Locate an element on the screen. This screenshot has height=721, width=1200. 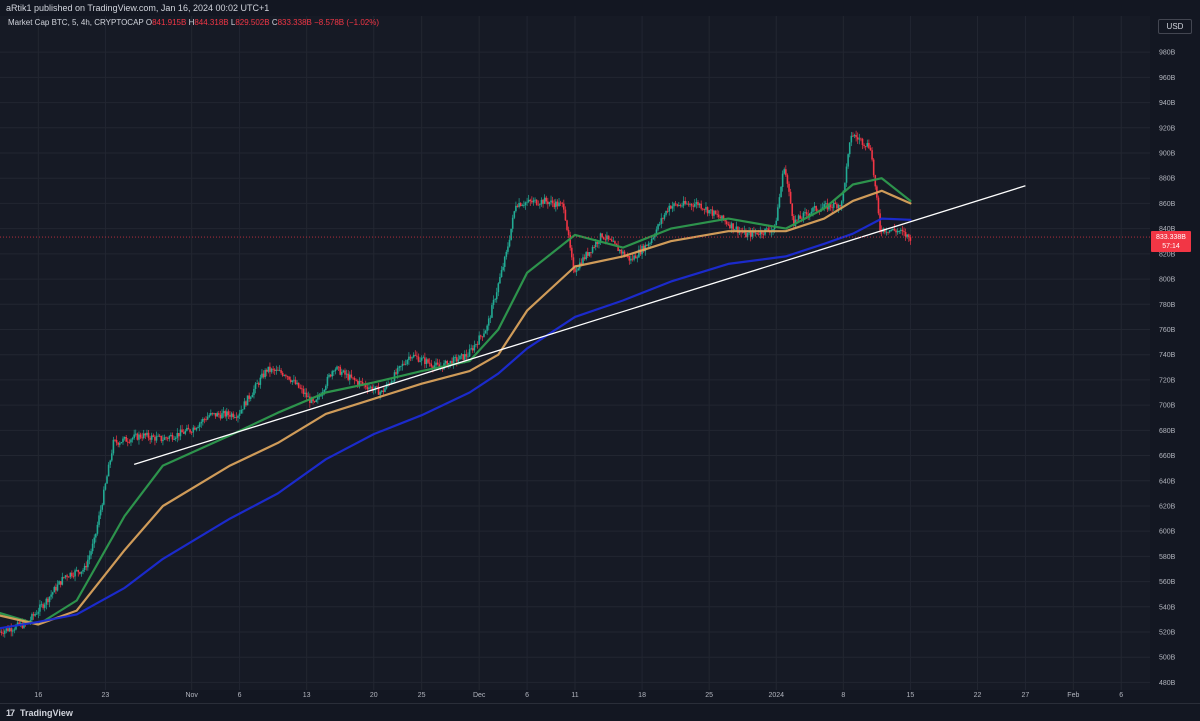
x-tick-label: 23 is located at coordinates (106, 695).